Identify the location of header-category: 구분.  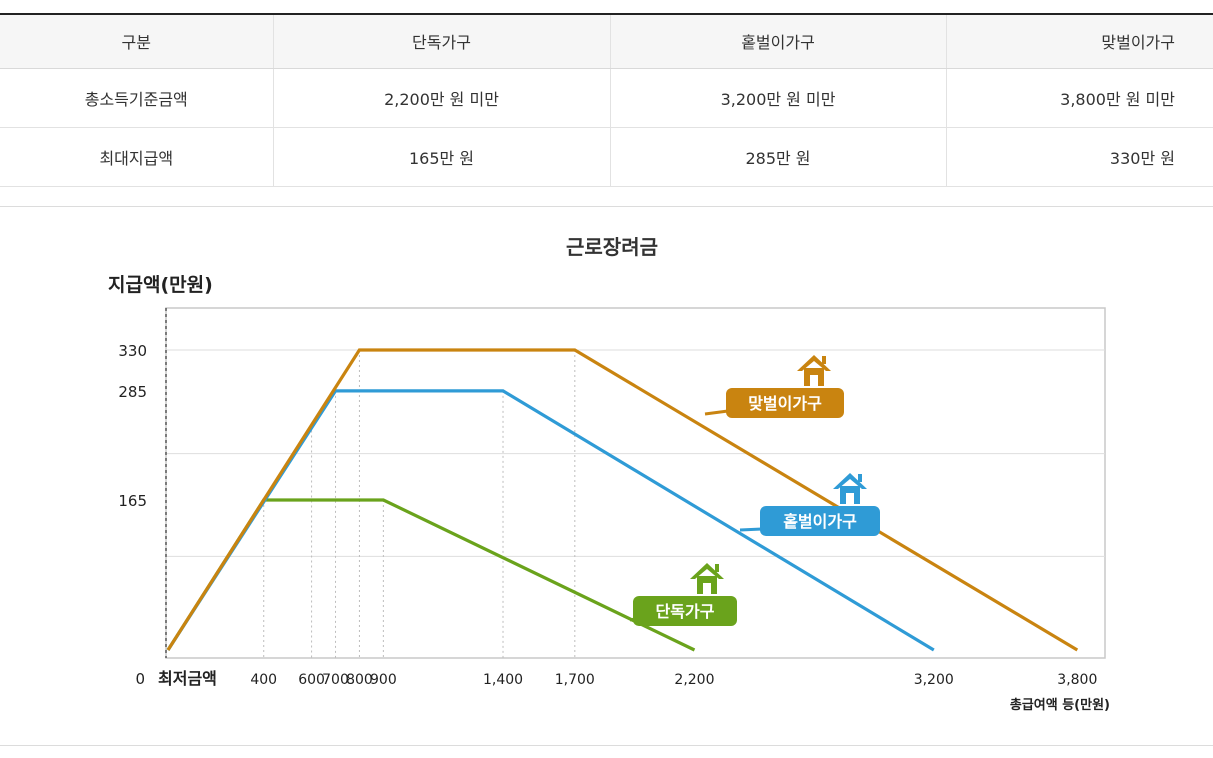
(136, 41).